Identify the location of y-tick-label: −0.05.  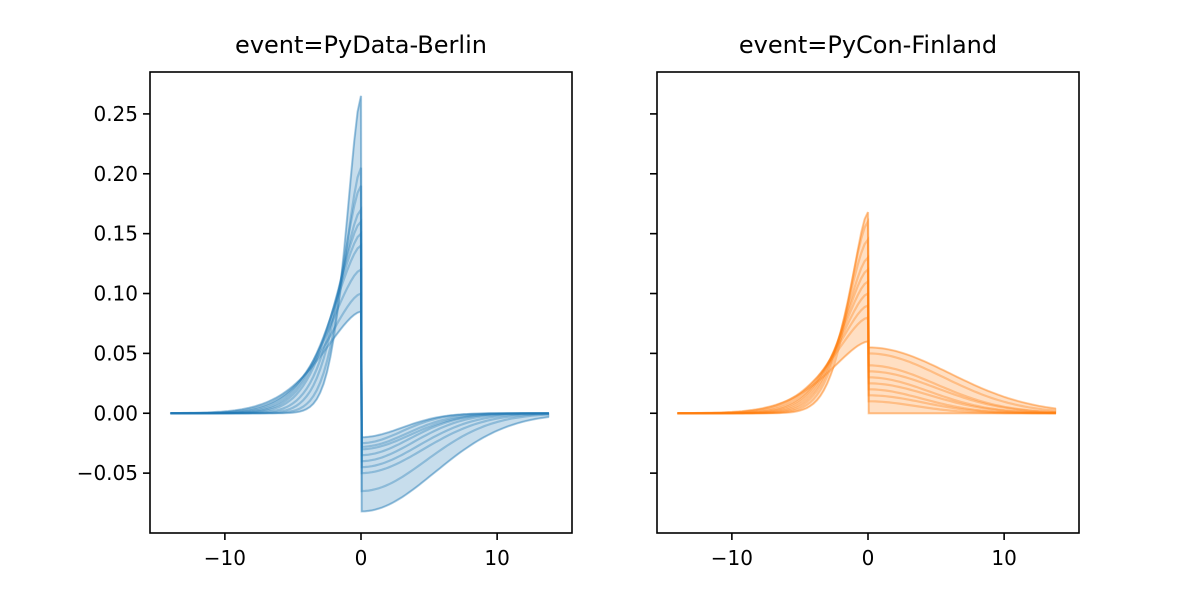
(107, 473).